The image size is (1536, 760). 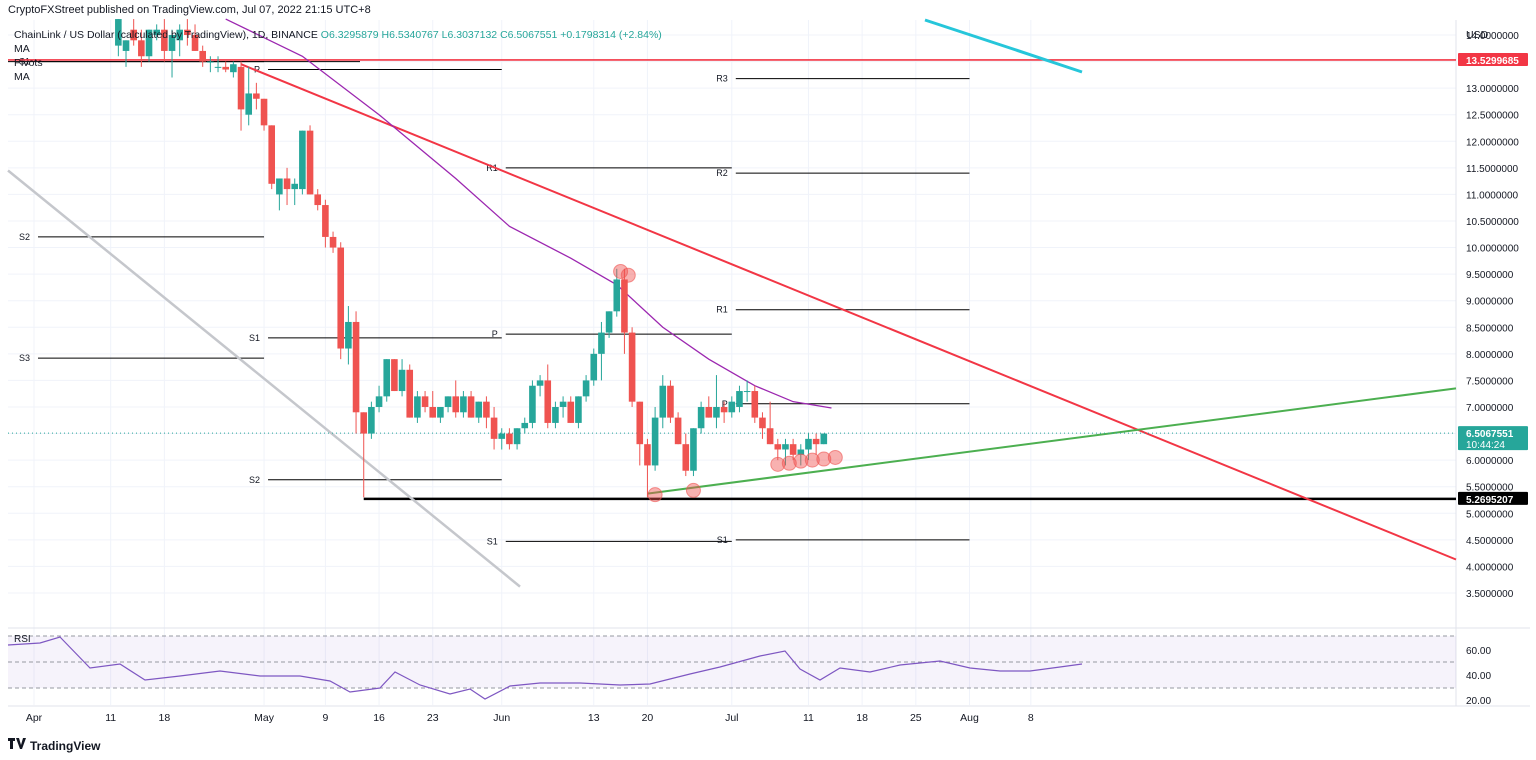 I want to click on time-tick-label: Aug, so click(x=969, y=718).